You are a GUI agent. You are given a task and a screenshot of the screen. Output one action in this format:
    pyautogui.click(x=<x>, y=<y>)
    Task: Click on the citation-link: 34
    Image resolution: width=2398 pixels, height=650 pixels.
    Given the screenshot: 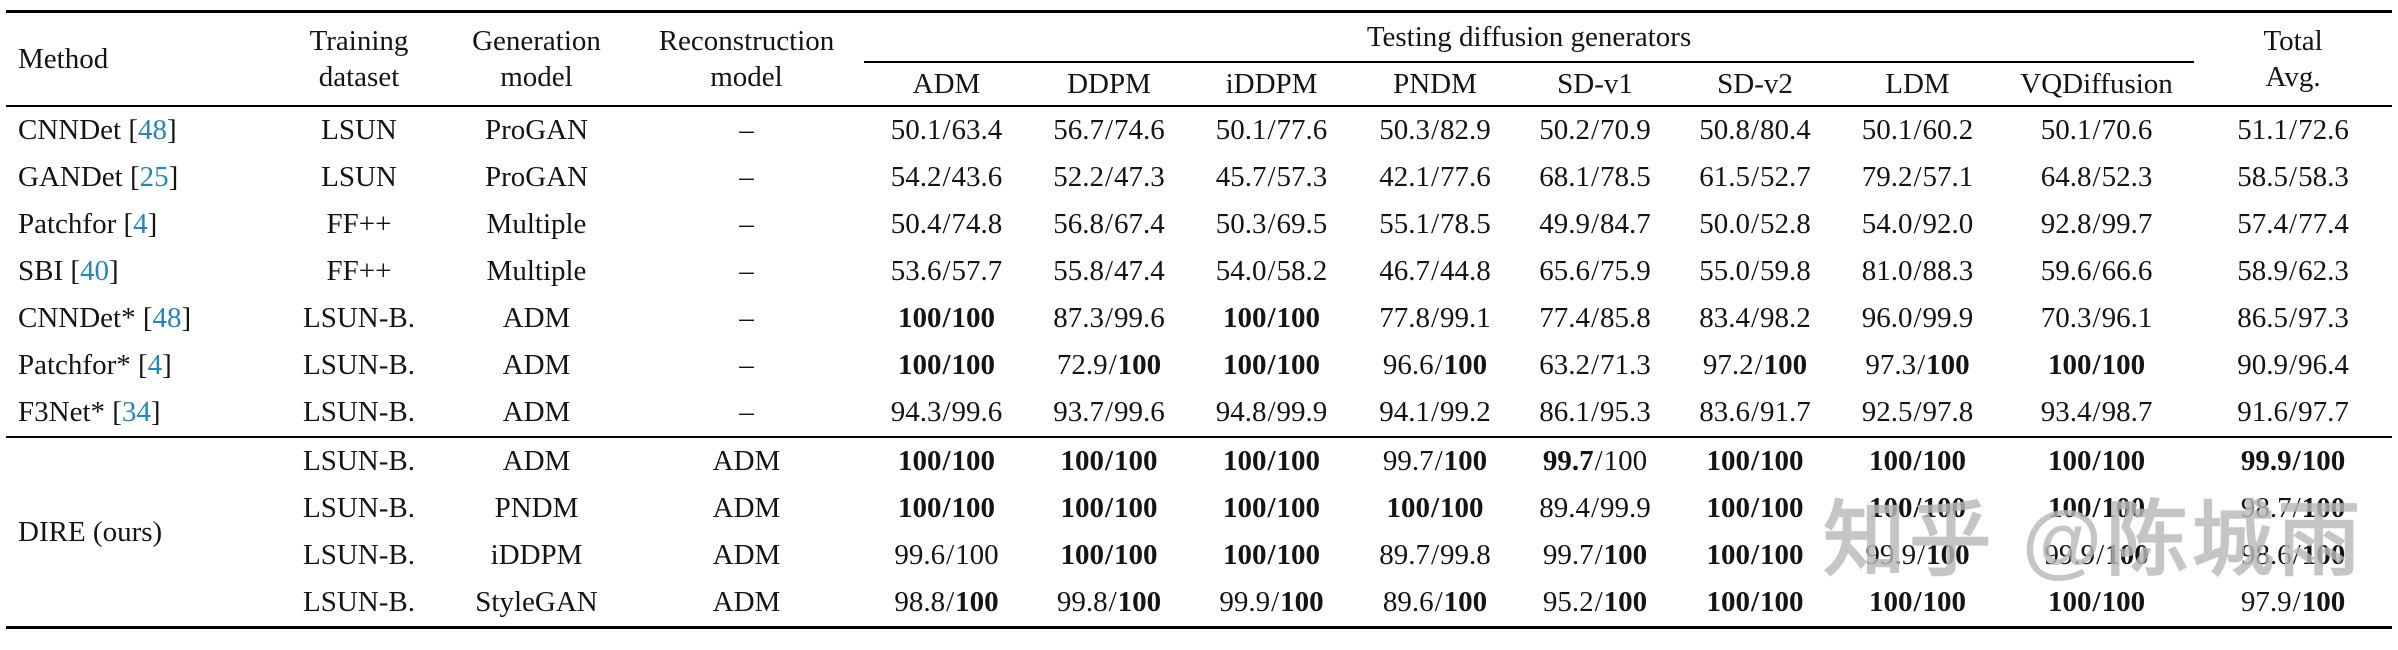 What is the action you would take?
    pyautogui.click(x=136, y=412)
    